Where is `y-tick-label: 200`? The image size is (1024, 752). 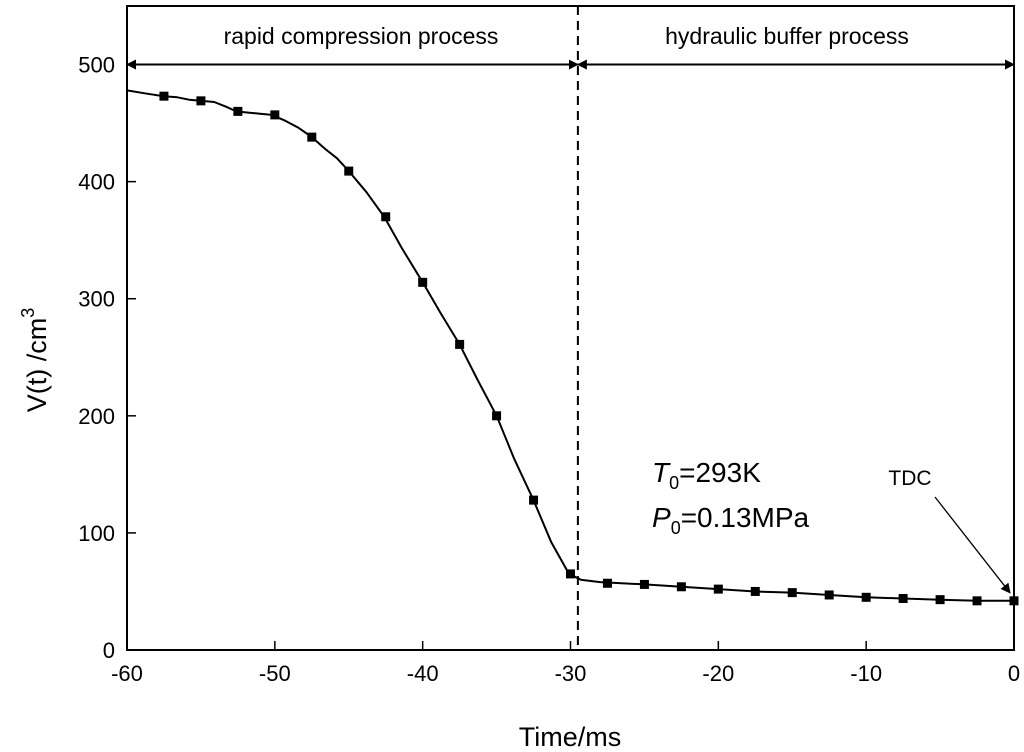
y-tick-label: 200 is located at coordinates (96, 416).